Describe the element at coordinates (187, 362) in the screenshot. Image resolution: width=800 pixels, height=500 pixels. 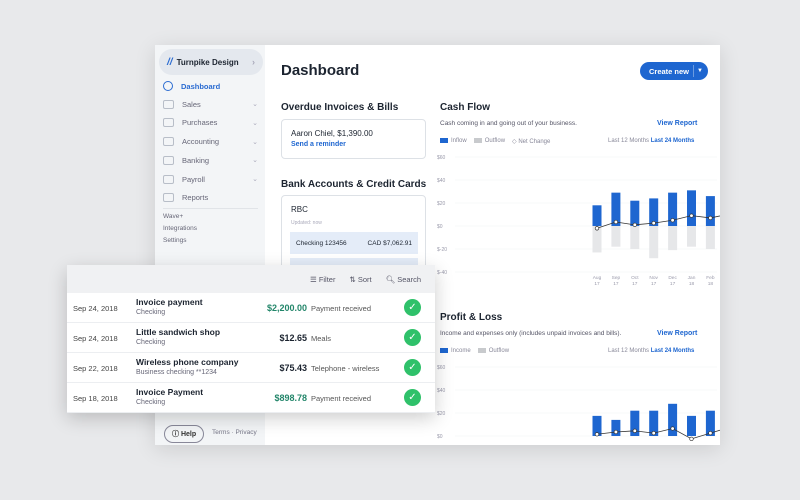
I see `description: Wireless phone company` at that location.